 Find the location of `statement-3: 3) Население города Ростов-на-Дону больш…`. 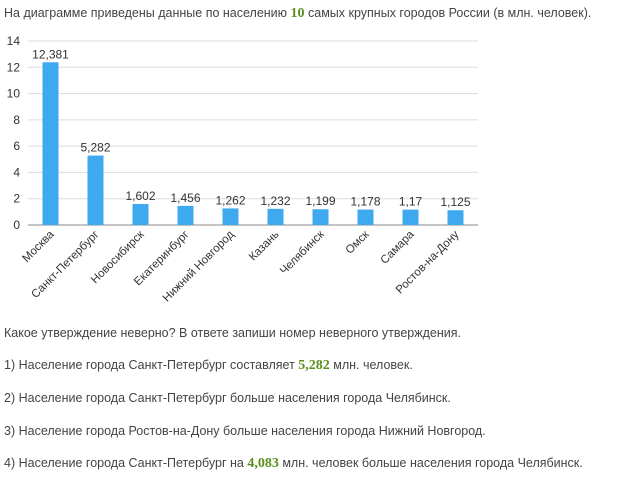

statement-3: 3) Население города Ростов-на-Дону больш… is located at coordinates (245, 432).